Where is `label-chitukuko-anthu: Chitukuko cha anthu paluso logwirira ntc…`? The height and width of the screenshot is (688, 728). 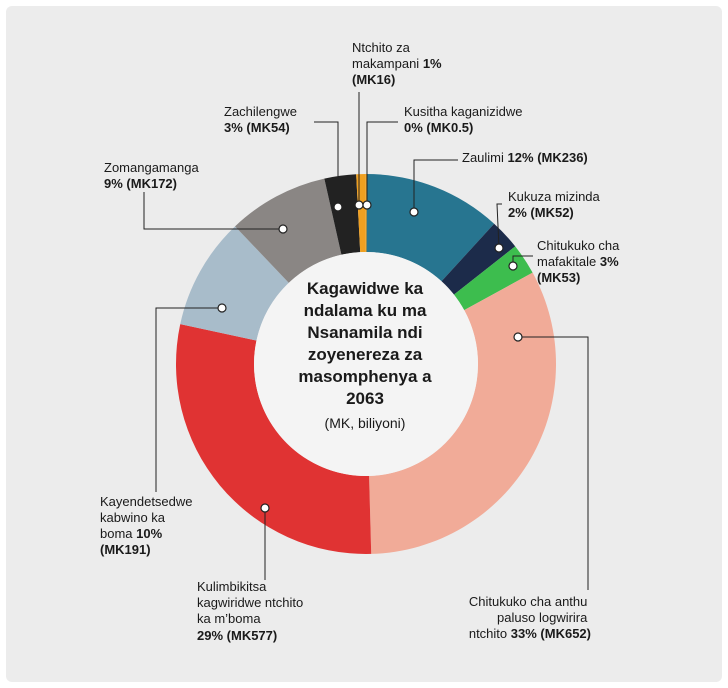 label-chitukuko-anthu: Chitukuko cha anthu paluso logwirira ntc… is located at coordinates (530, 617).